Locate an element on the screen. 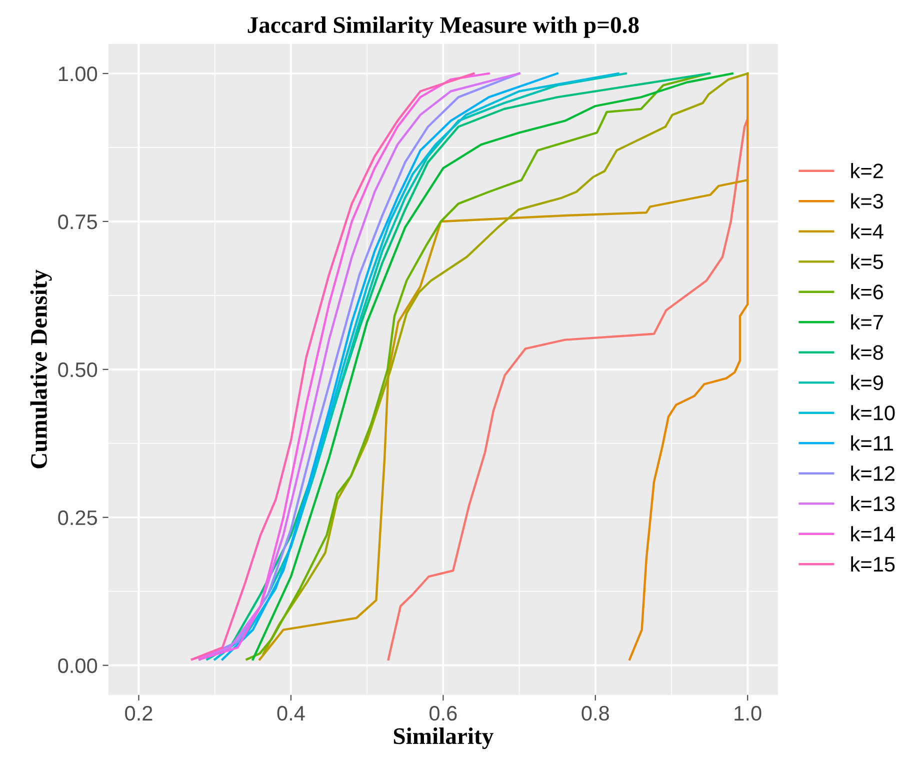 The width and height of the screenshot is (910, 757). legend-label: k=9 is located at coordinates (867, 382).